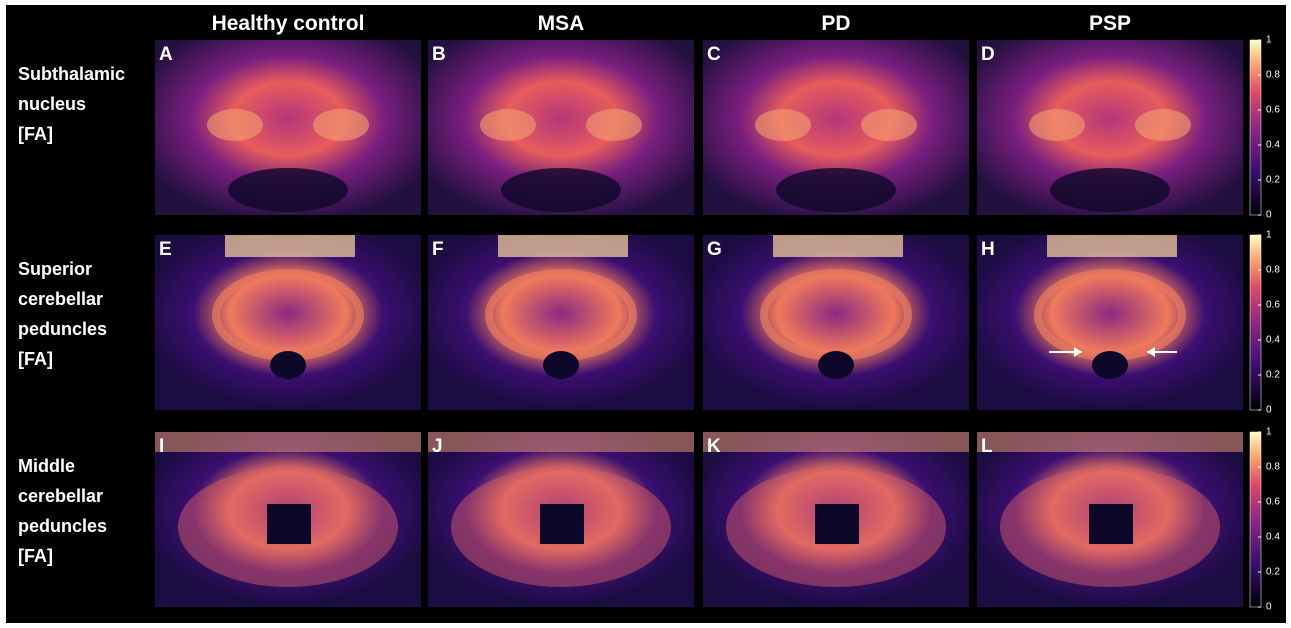 This screenshot has width=1291, height=628. I want to click on column-header: PSP, so click(1110, 23).